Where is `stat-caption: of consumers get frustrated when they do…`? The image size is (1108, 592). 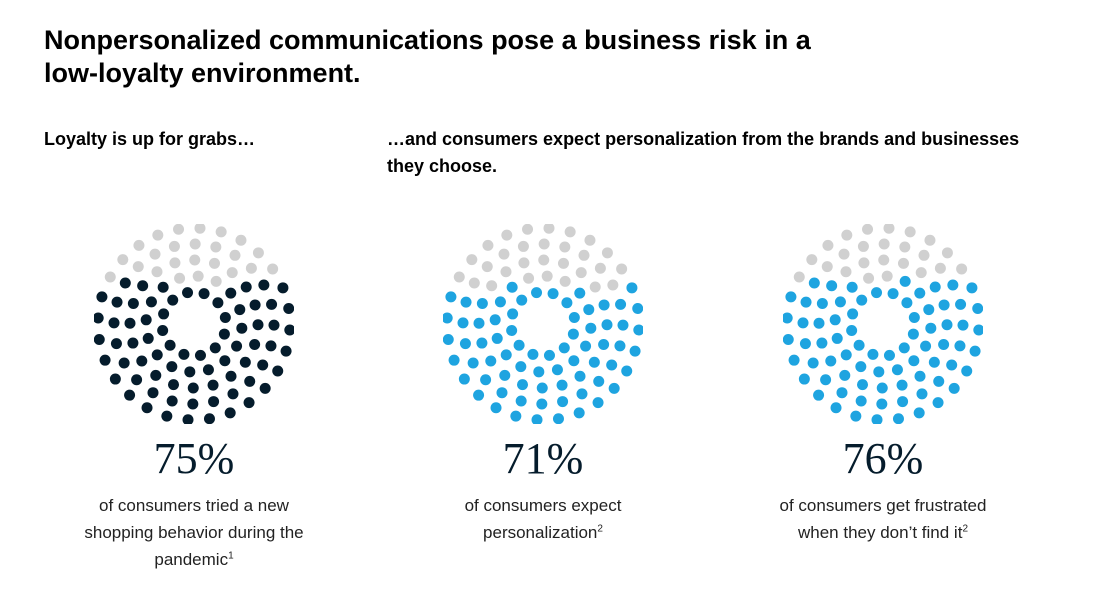
stat-caption: of consumers get frustrated when they do… is located at coordinates (883, 519).